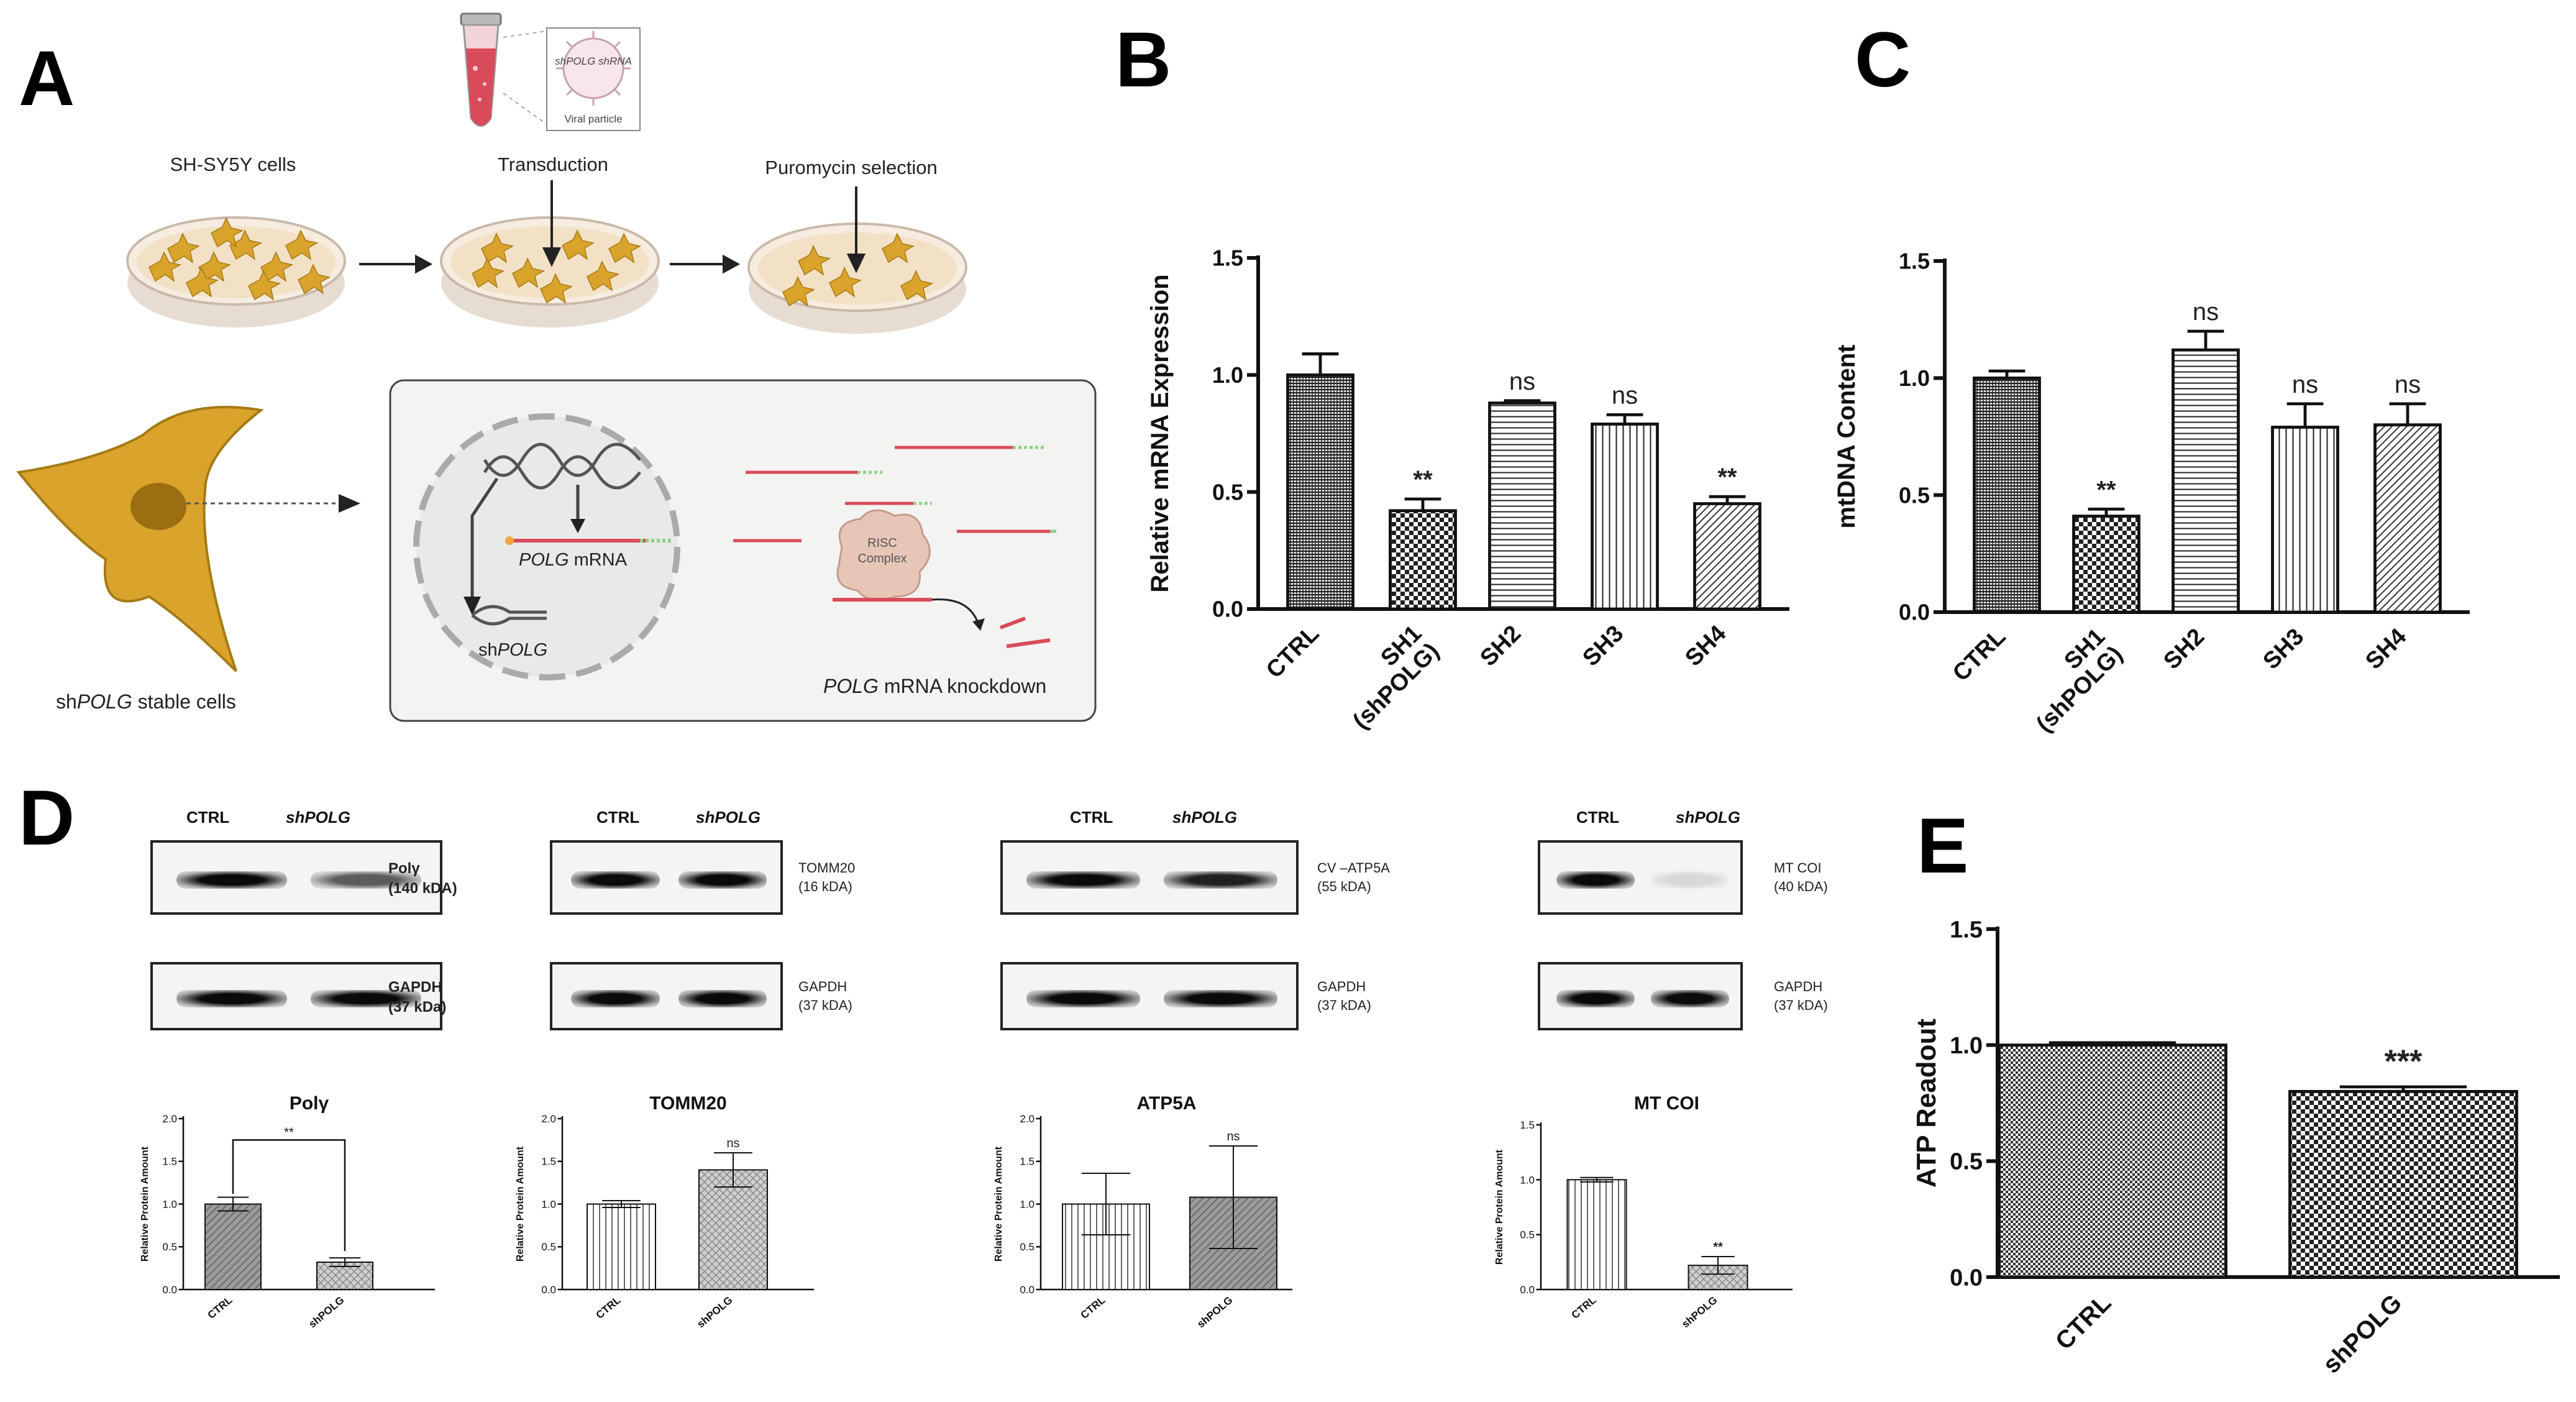  I want to click on stable-cells-label: shPOLG stable cells, so click(146, 702).